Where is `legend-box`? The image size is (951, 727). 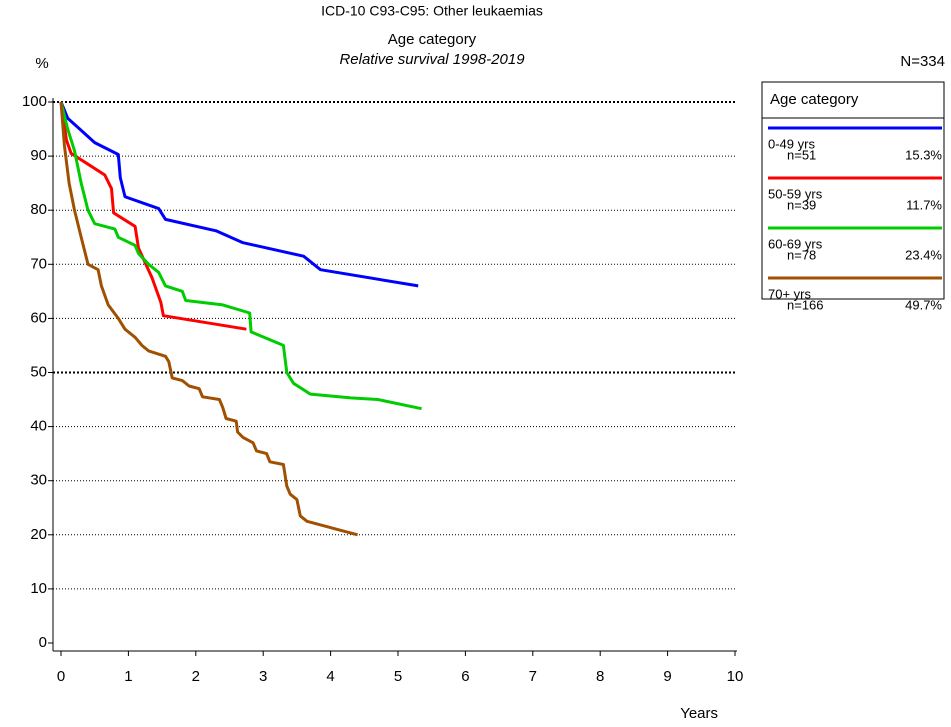
legend-box is located at coordinates (853, 190).